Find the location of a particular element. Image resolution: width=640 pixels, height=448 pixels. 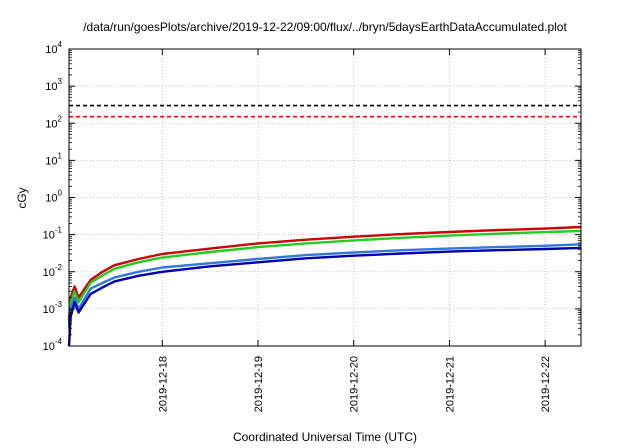

y-tick-exponent: 1 is located at coordinates (60, 155).